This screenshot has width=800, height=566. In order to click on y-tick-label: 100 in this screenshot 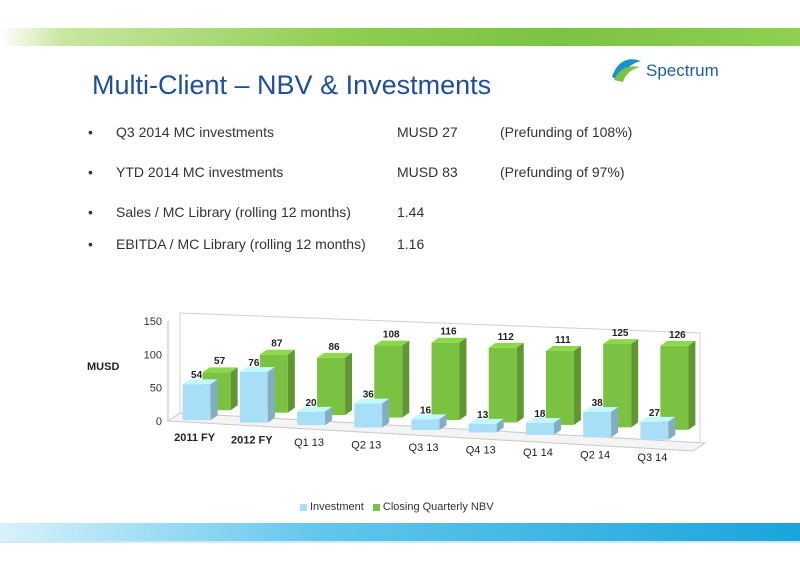, I will do `click(153, 355)`.